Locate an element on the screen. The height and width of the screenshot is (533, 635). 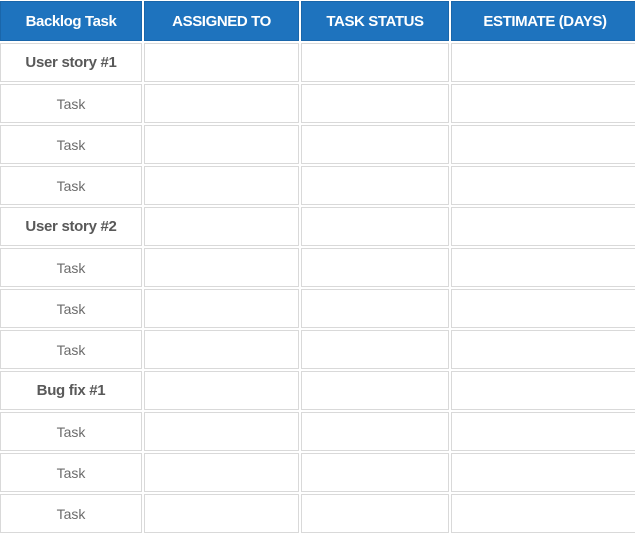
task-cell: Bug fix #1 is located at coordinates (71, 390).